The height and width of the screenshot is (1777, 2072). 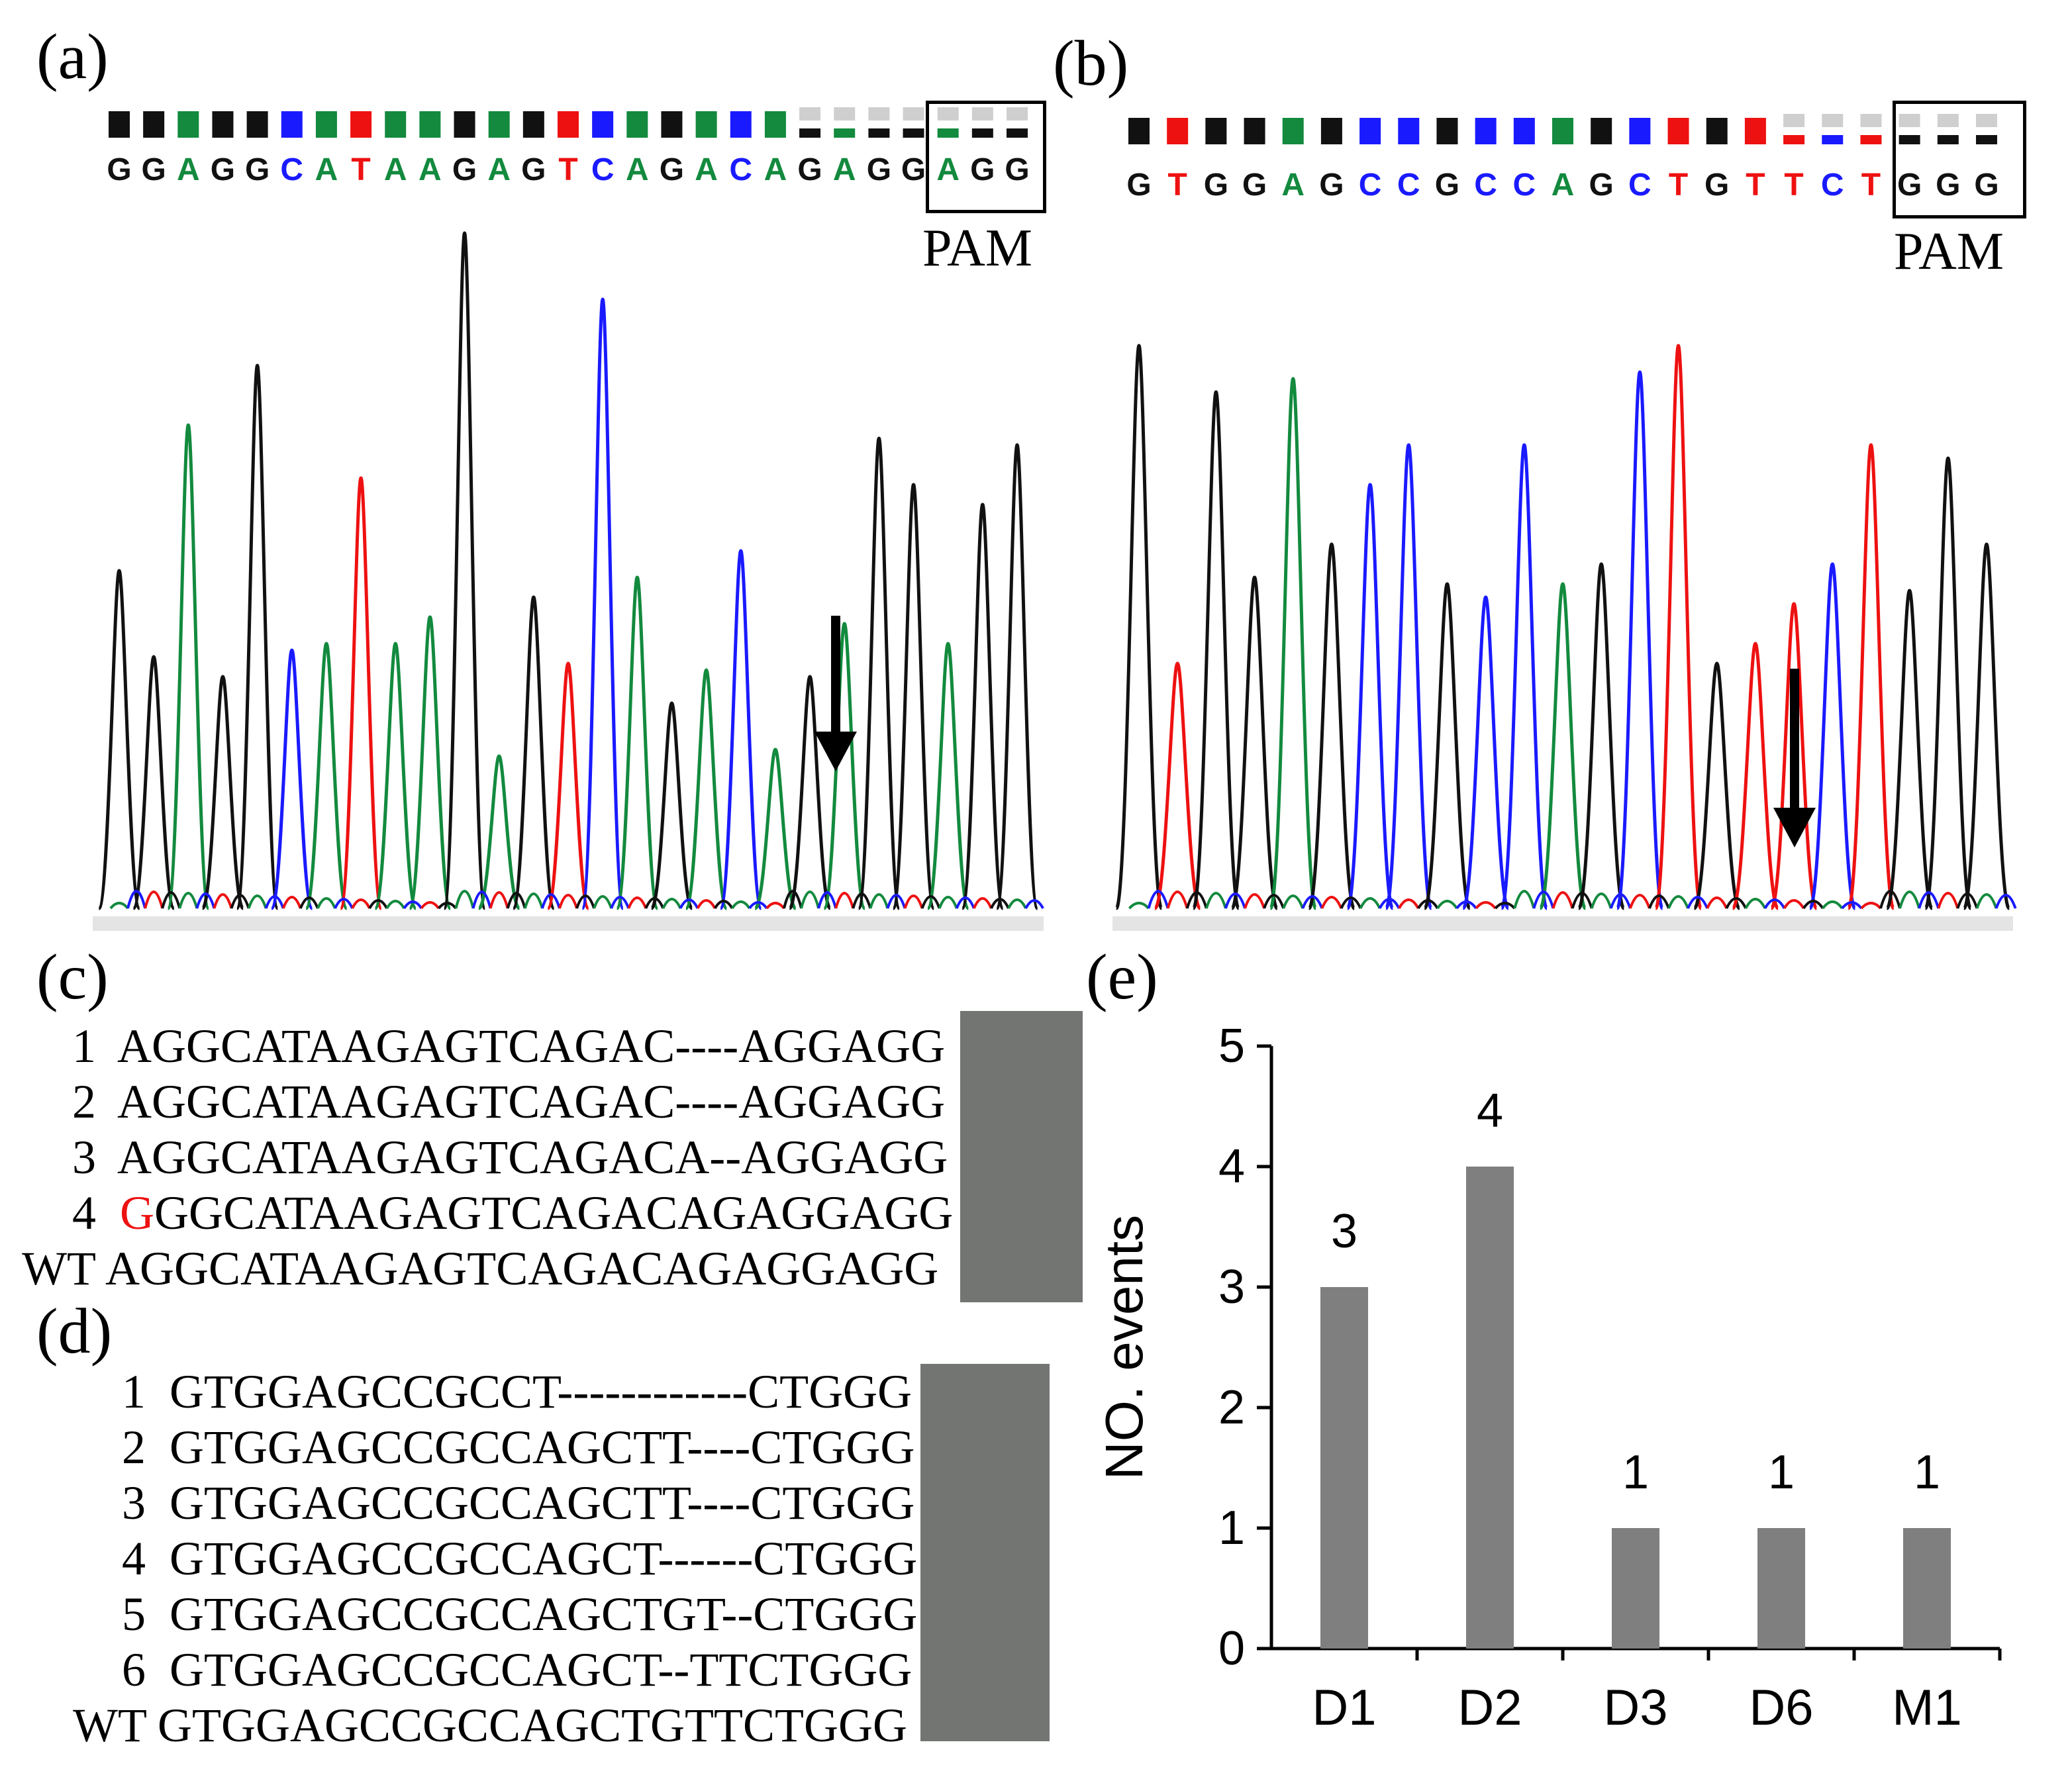 I want to click on row-seq: GTGGAGCCGCCT------------CT, so click(x=489, y=1391).